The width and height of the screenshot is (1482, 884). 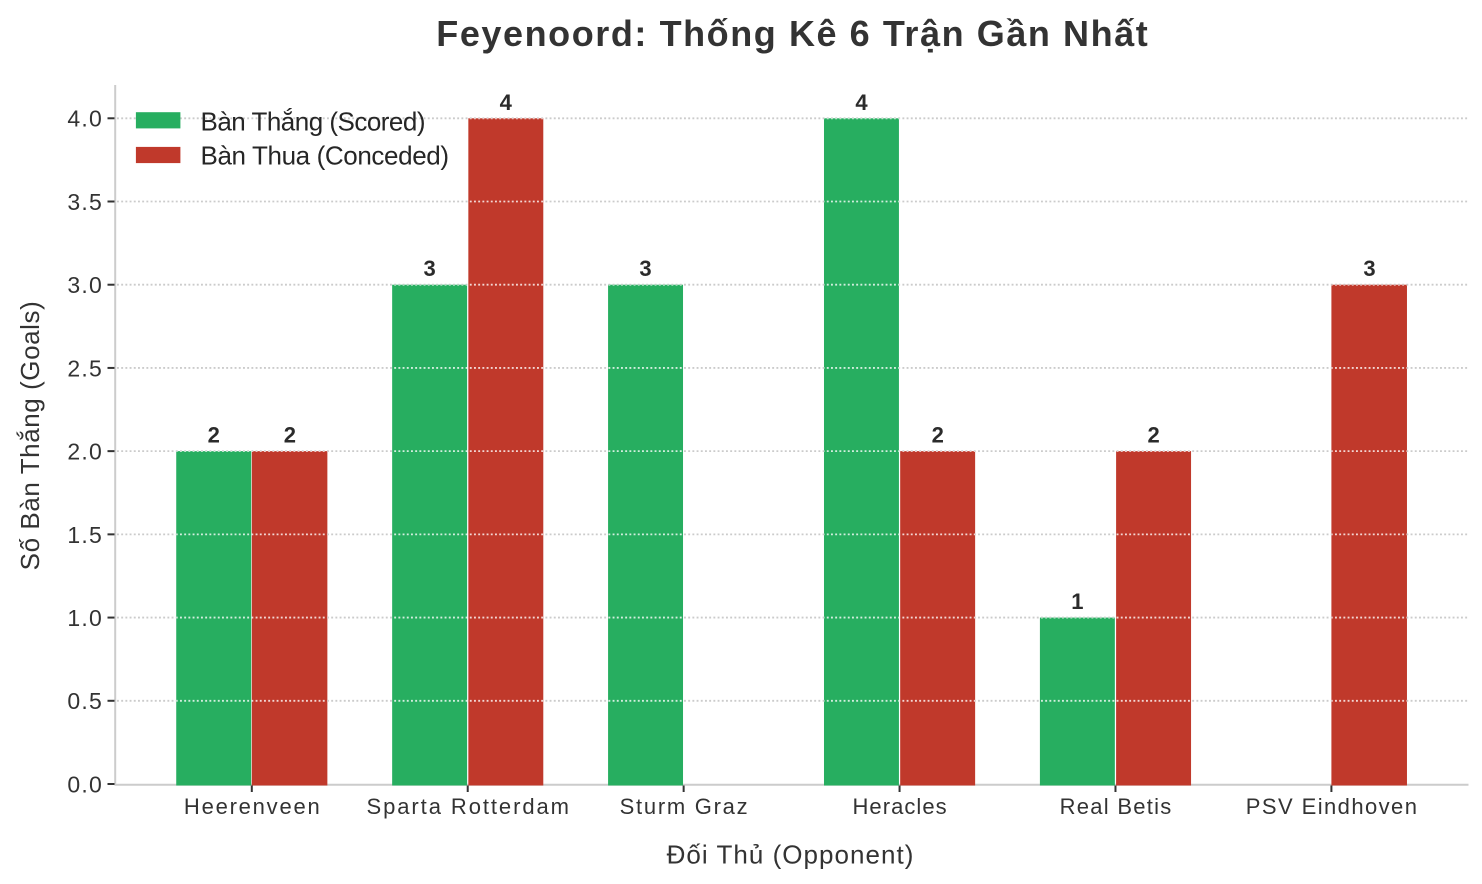 What do you see at coordinates (85, 285) in the screenshot?
I see `svg-text: 3.0` at bounding box center [85, 285].